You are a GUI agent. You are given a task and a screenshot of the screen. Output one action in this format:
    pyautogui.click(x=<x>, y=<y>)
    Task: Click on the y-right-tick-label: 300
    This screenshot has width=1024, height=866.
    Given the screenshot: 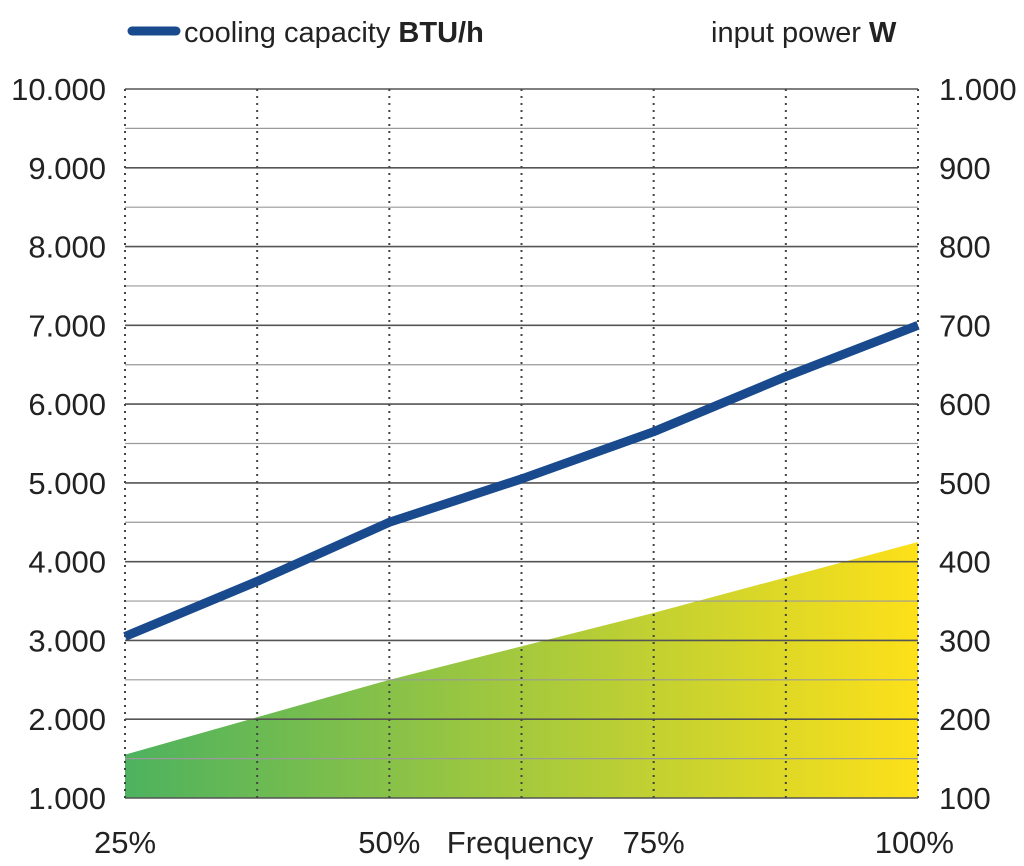 What is the action you would take?
    pyautogui.click(x=965, y=640)
    